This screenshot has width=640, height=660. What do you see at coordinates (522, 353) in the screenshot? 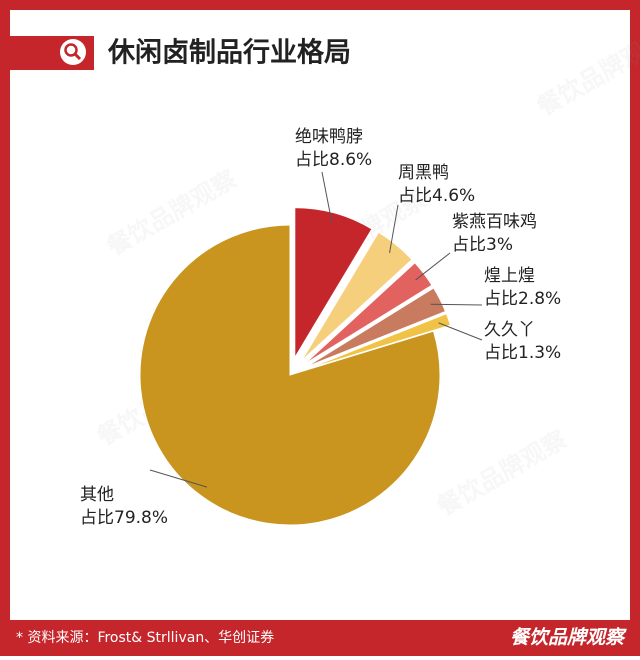
I see `slice-value-label: 占比1.3%` at bounding box center [522, 353].